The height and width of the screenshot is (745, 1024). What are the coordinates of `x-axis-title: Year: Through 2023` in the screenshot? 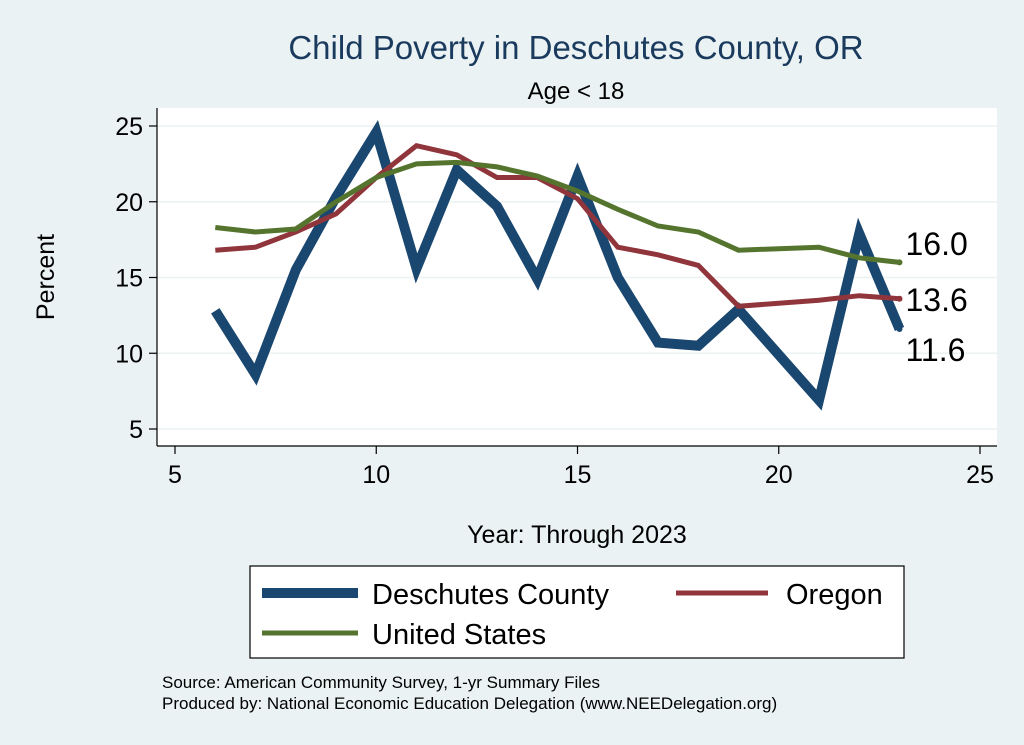 It's located at (577, 535).